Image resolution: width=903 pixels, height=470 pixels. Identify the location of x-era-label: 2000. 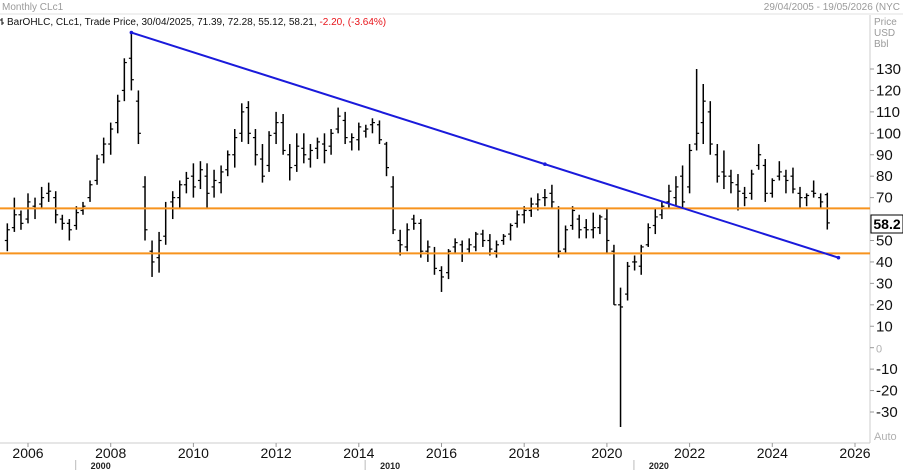
(101, 465).